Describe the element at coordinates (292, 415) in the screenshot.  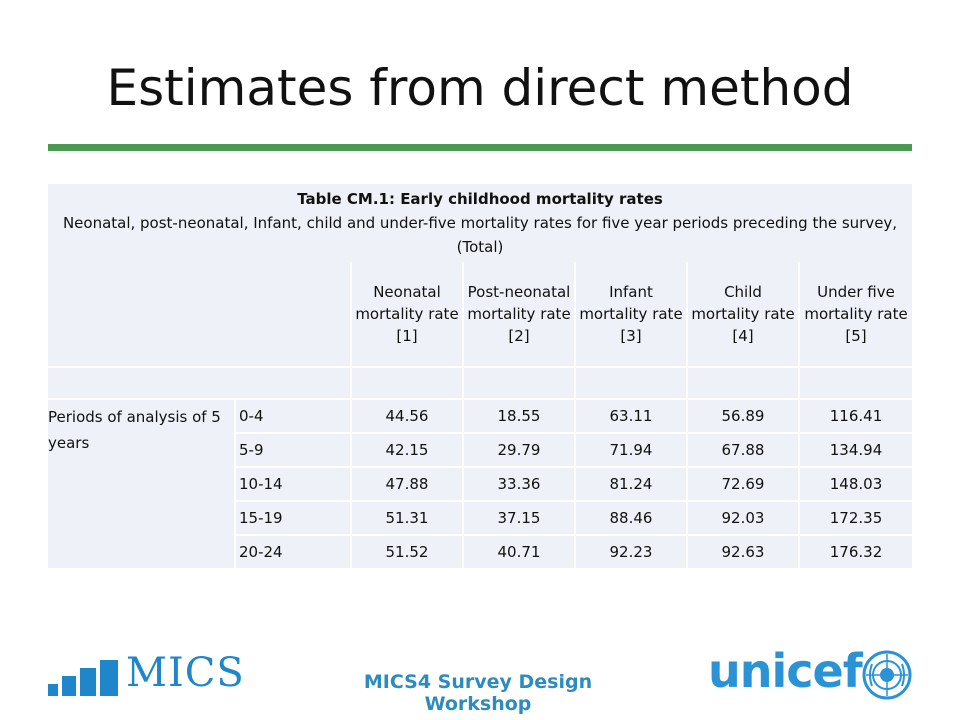
I see `period-cell: 0-4` at that location.